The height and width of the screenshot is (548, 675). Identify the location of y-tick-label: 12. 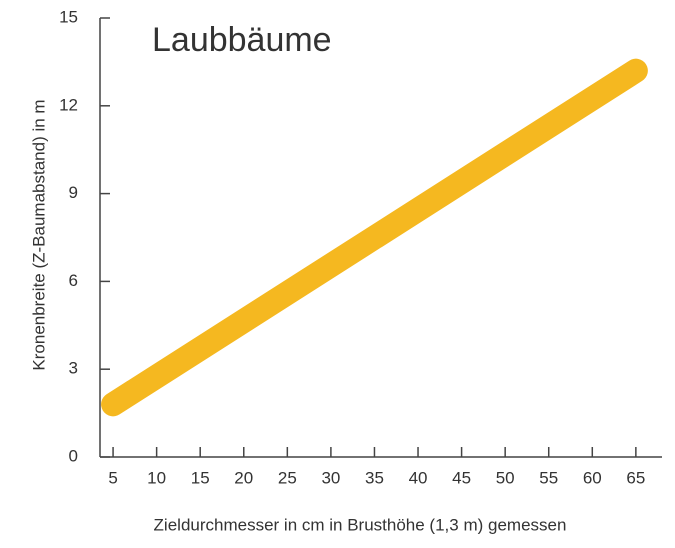
(68, 104).